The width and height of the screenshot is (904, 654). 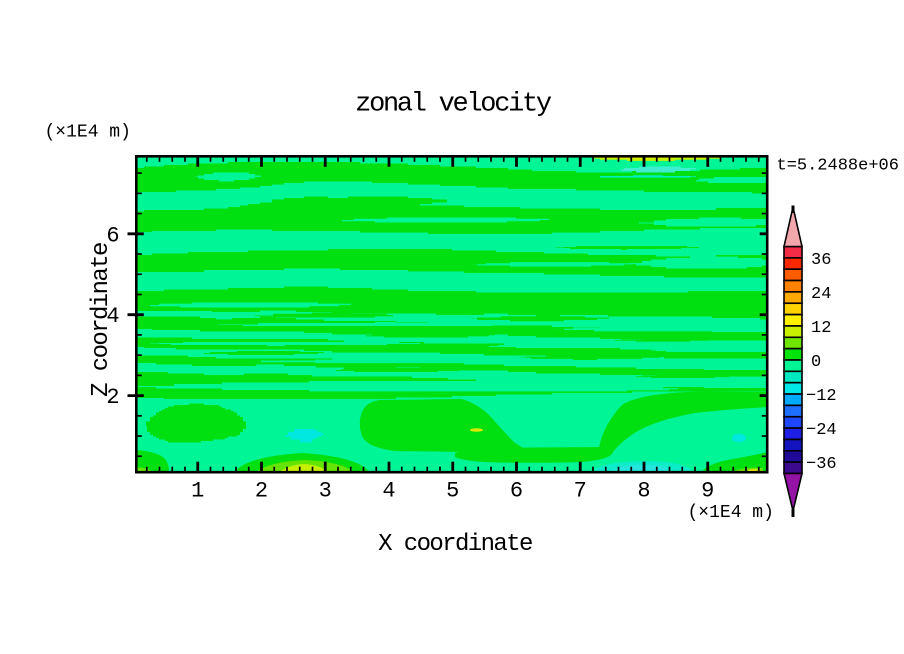 What do you see at coordinates (821, 328) in the screenshot?
I see `svg-text: 12` at bounding box center [821, 328].